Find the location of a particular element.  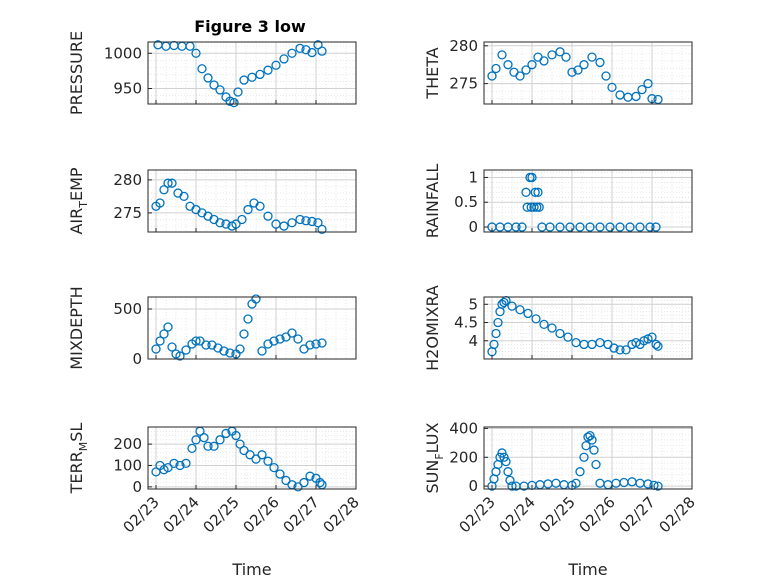

subplot-4: 0 0.5 1 RAINFALL is located at coordinates (558, 201).